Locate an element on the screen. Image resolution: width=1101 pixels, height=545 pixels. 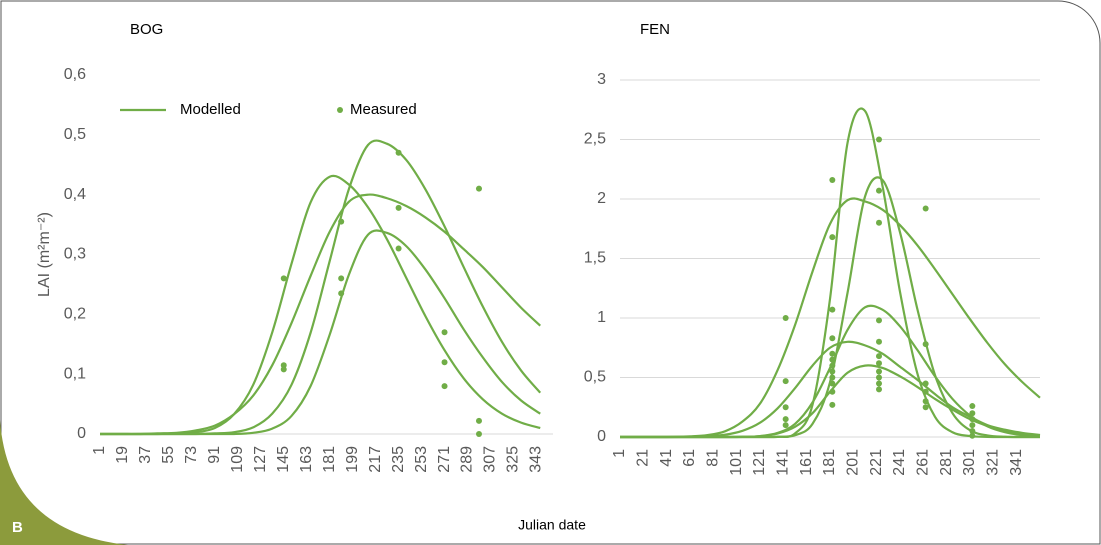
y-tick-label: 0,4 is located at coordinates (75, 194).